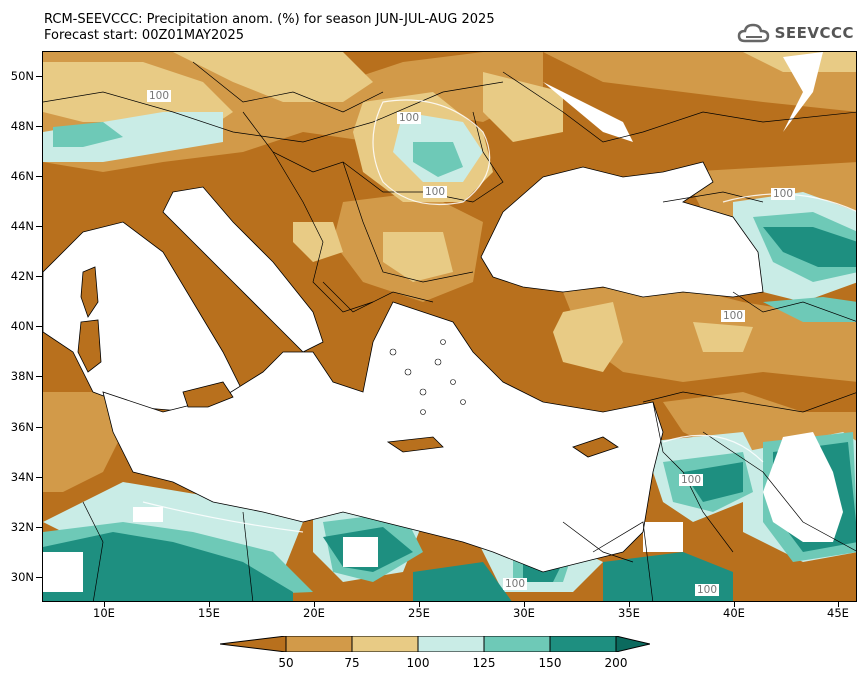 The image size is (860, 680). Describe the element at coordinates (753, 33) in the screenshot. I see `cloud-icon` at that location.